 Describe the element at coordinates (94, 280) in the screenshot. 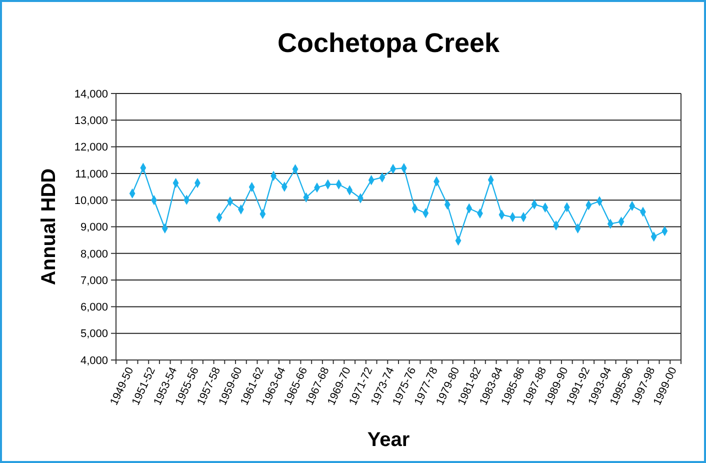

I see `y-tick-label: 7,000` at that location.